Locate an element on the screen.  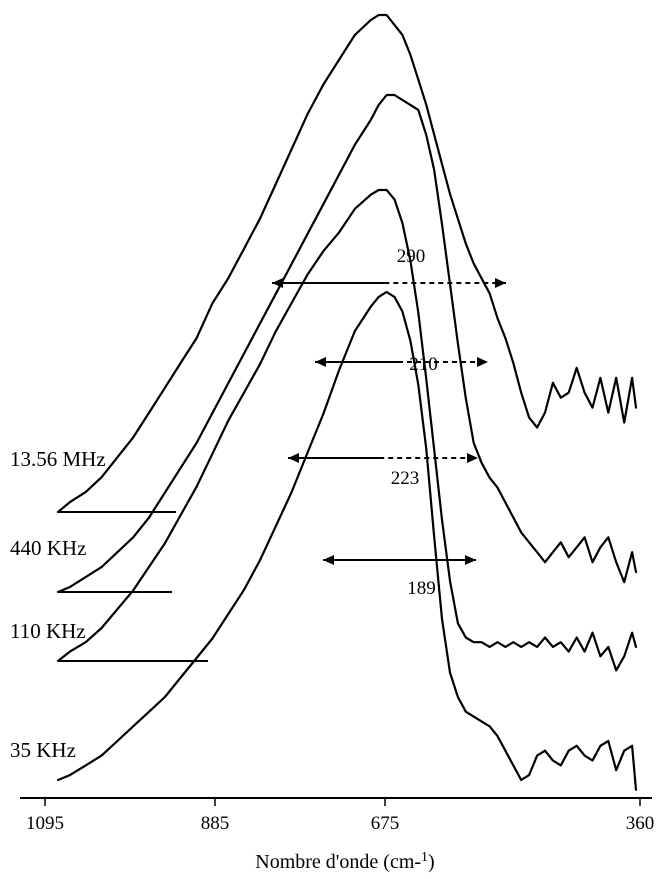
series-label-35-khz: 35 KHz is located at coordinates (43, 750).